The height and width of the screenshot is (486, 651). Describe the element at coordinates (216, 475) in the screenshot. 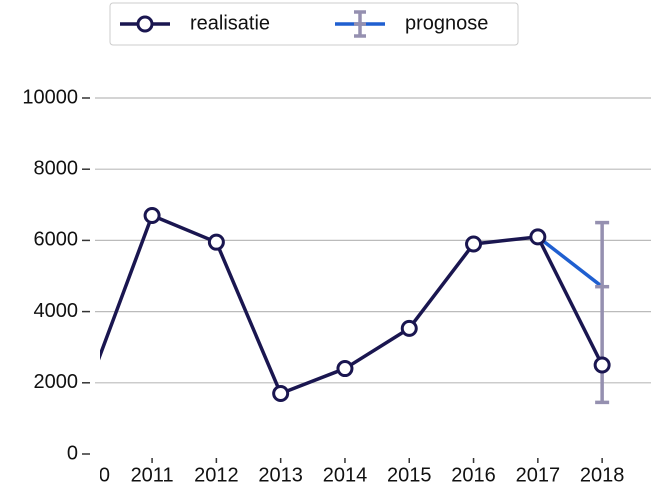

I see `x-tick-label: 2012` at that location.